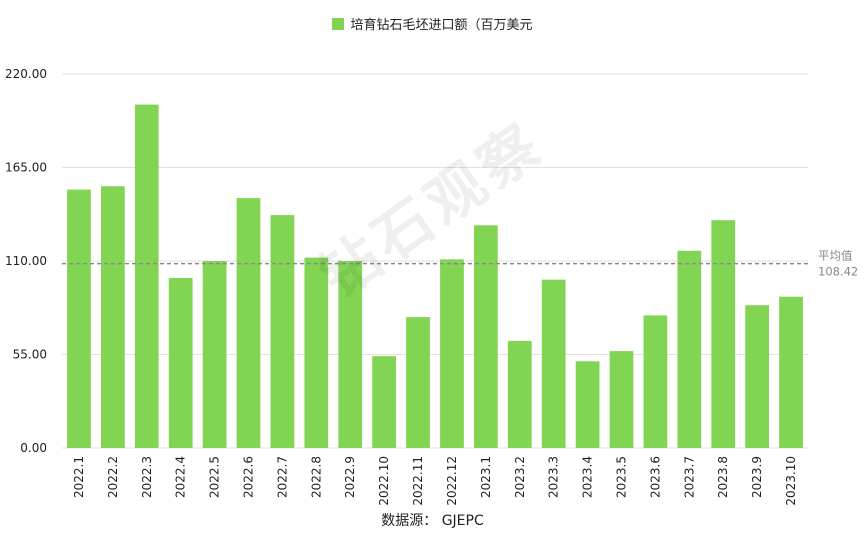 The height and width of the screenshot is (539, 865). I want to click on y-tick-label: 165.00, so click(26, 168).